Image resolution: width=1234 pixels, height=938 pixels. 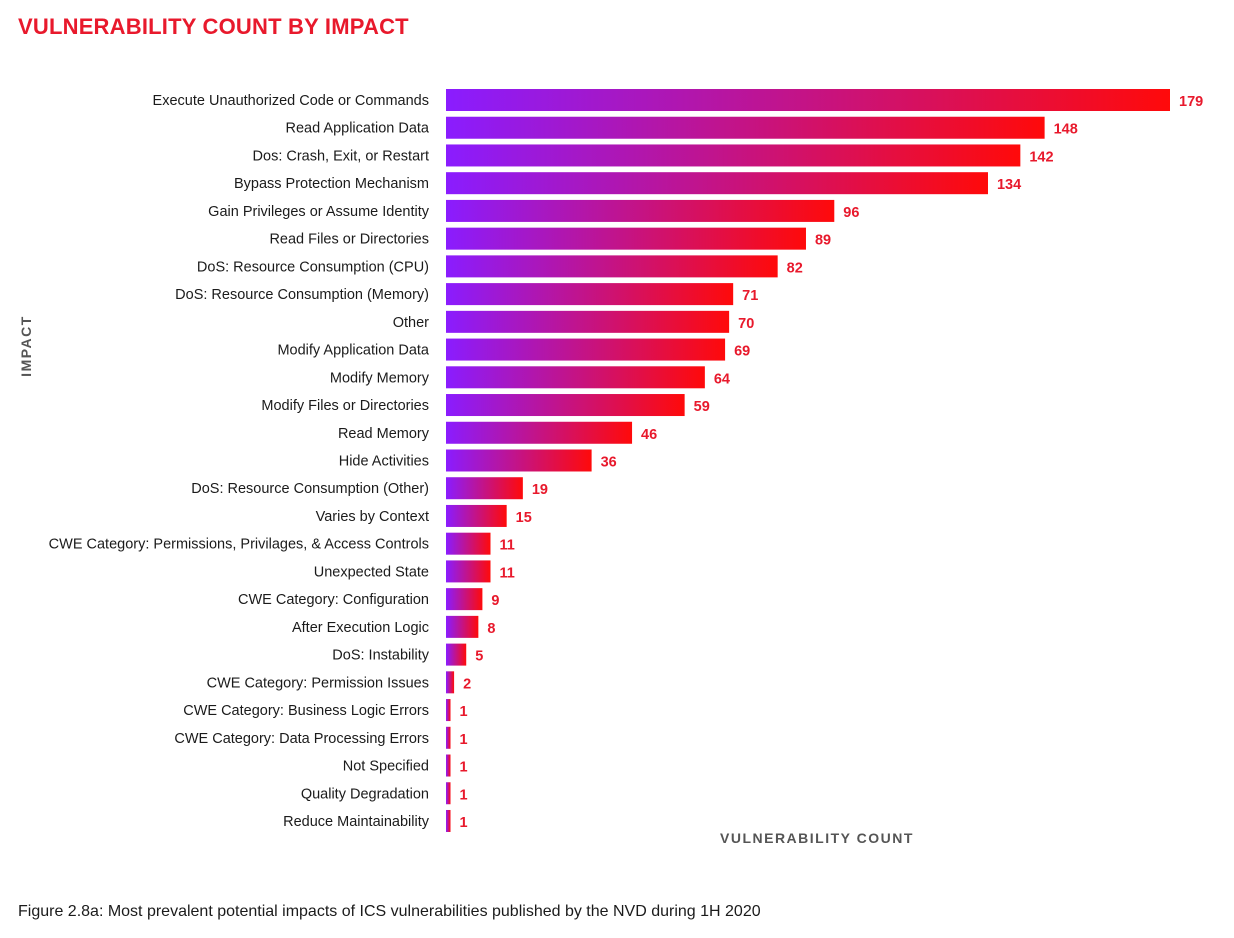 What do you see at coordinates (742, 352) in the screenshot?
I see `value-label: 69` at bounding box center [742, 352].